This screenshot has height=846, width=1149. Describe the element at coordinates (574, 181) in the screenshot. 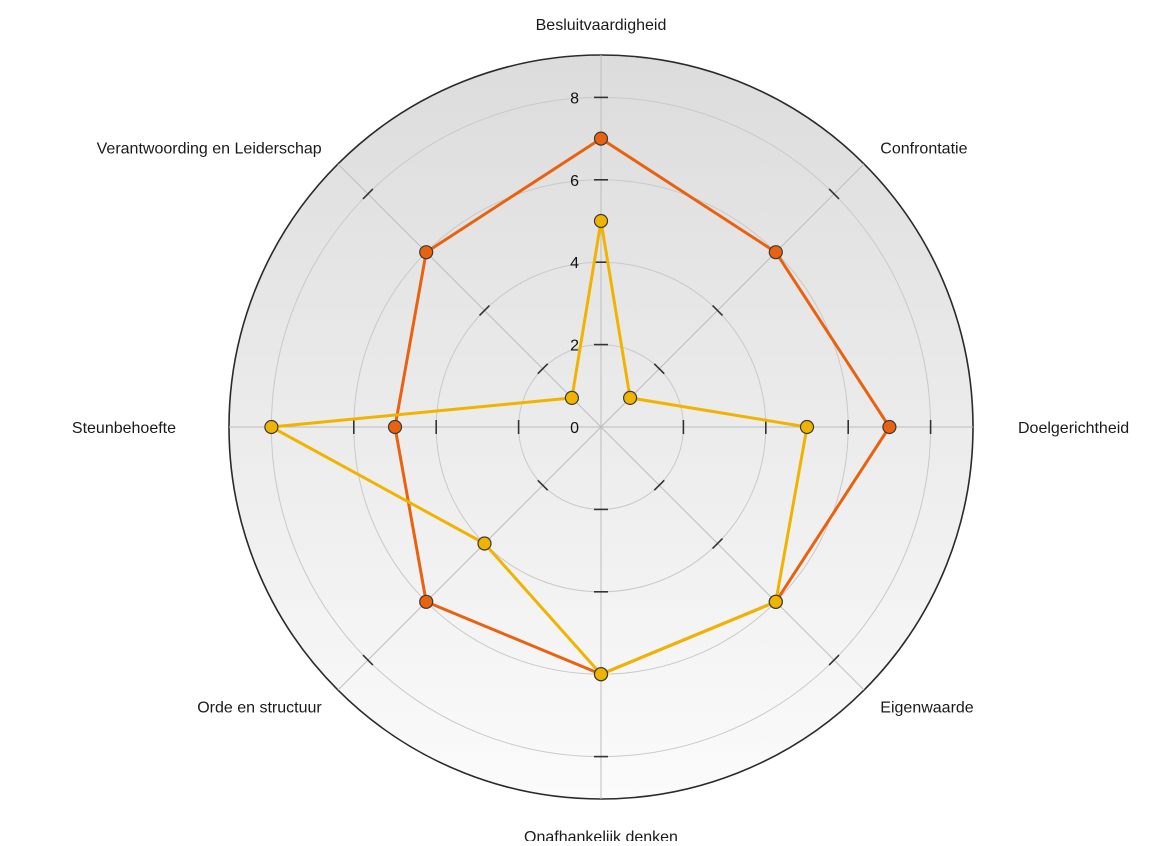

I see `r-tick-label: 6` at that location.